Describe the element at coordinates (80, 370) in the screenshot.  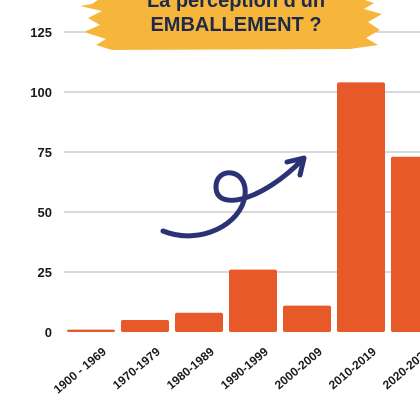
I see `x-tick-label: 1900 - 1969` at that location.